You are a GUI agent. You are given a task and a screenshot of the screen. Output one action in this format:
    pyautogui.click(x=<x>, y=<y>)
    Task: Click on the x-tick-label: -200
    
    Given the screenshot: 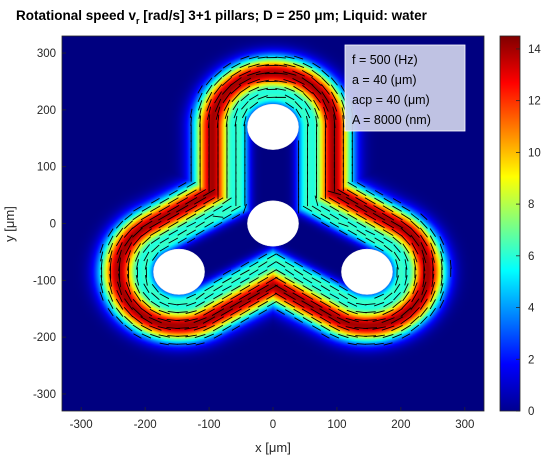 What is the action you would take?
    pyautogui.click(x=145, y=425)
    